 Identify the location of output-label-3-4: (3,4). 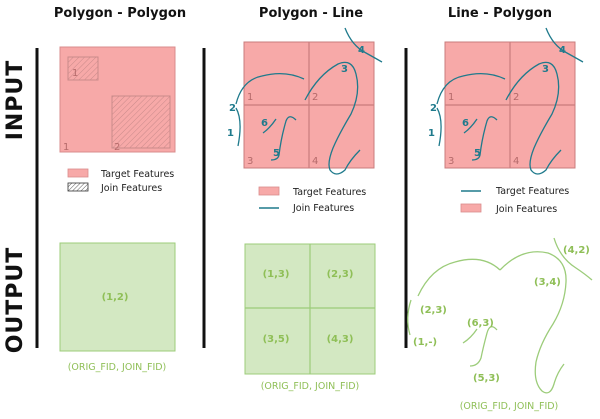
(547, 282).